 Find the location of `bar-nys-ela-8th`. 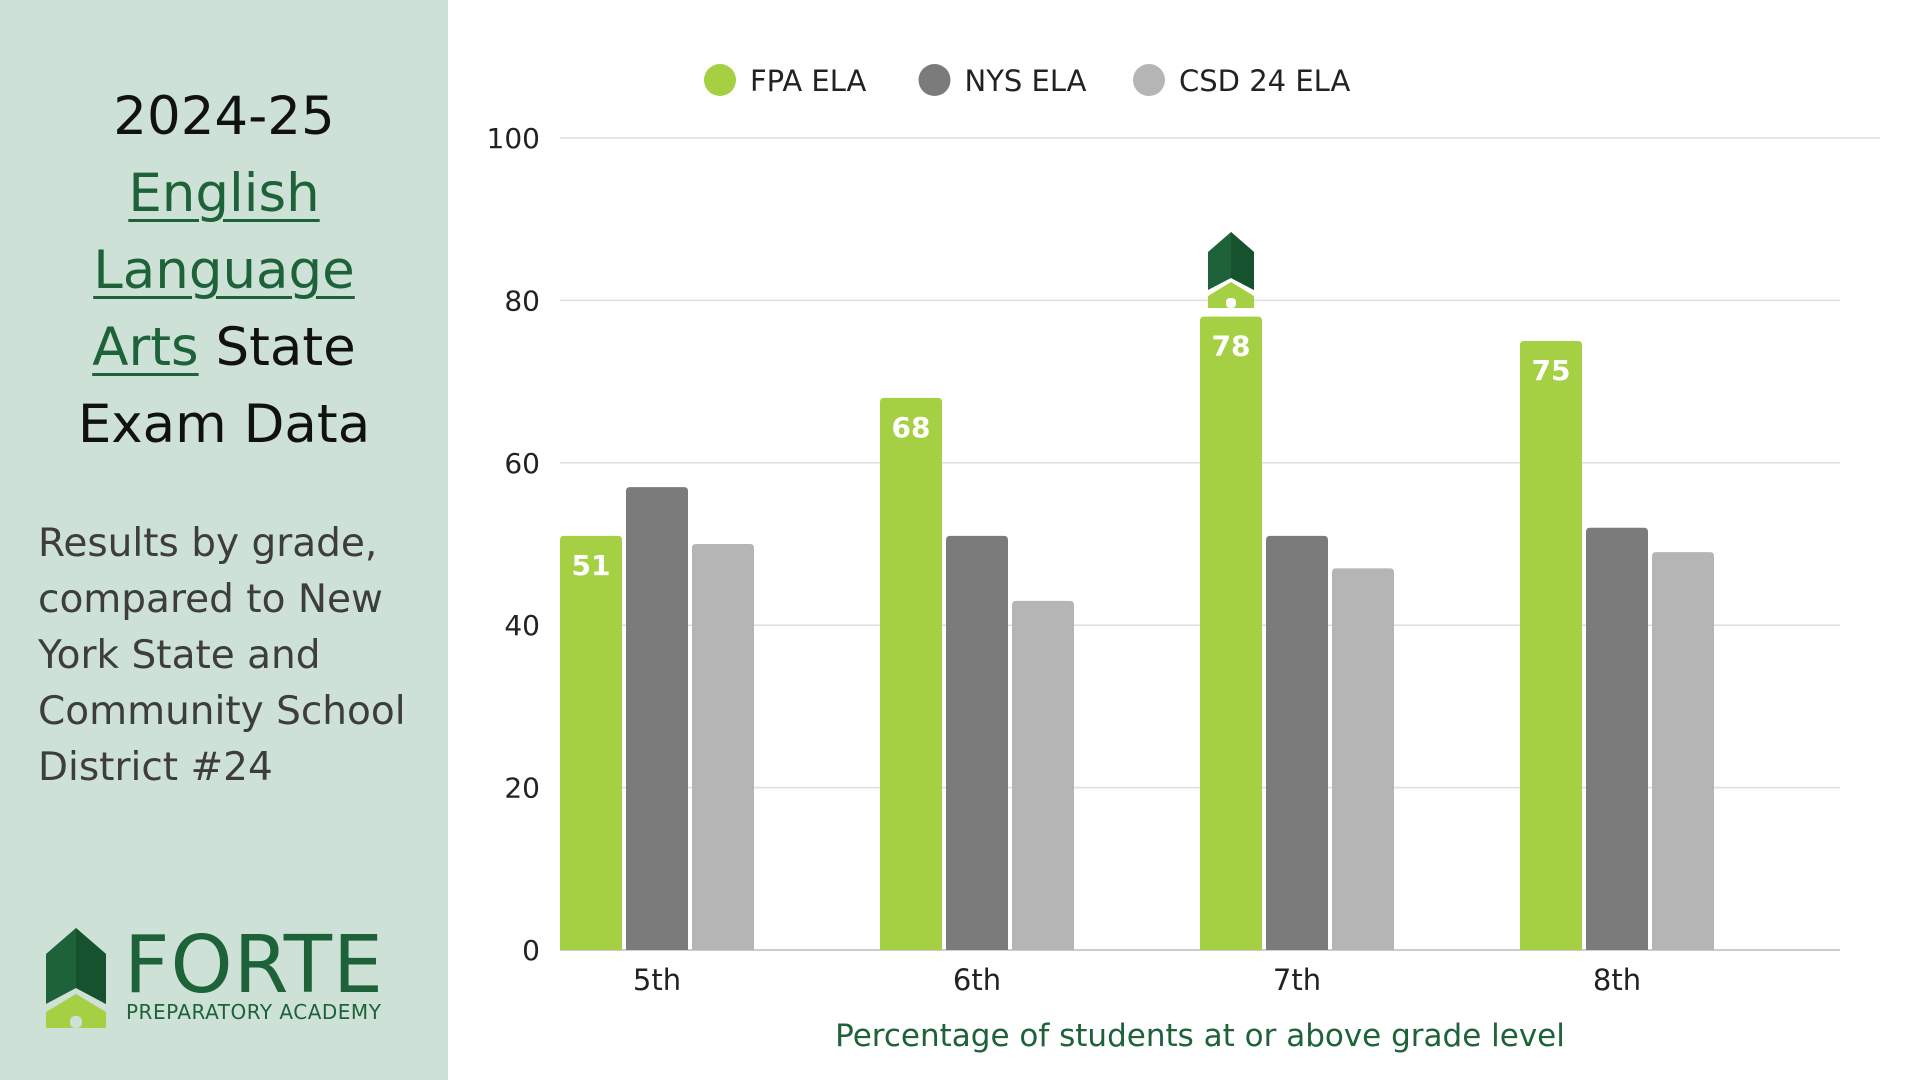

bar-nys-ela-8th is located at coordinates (1617, 738).